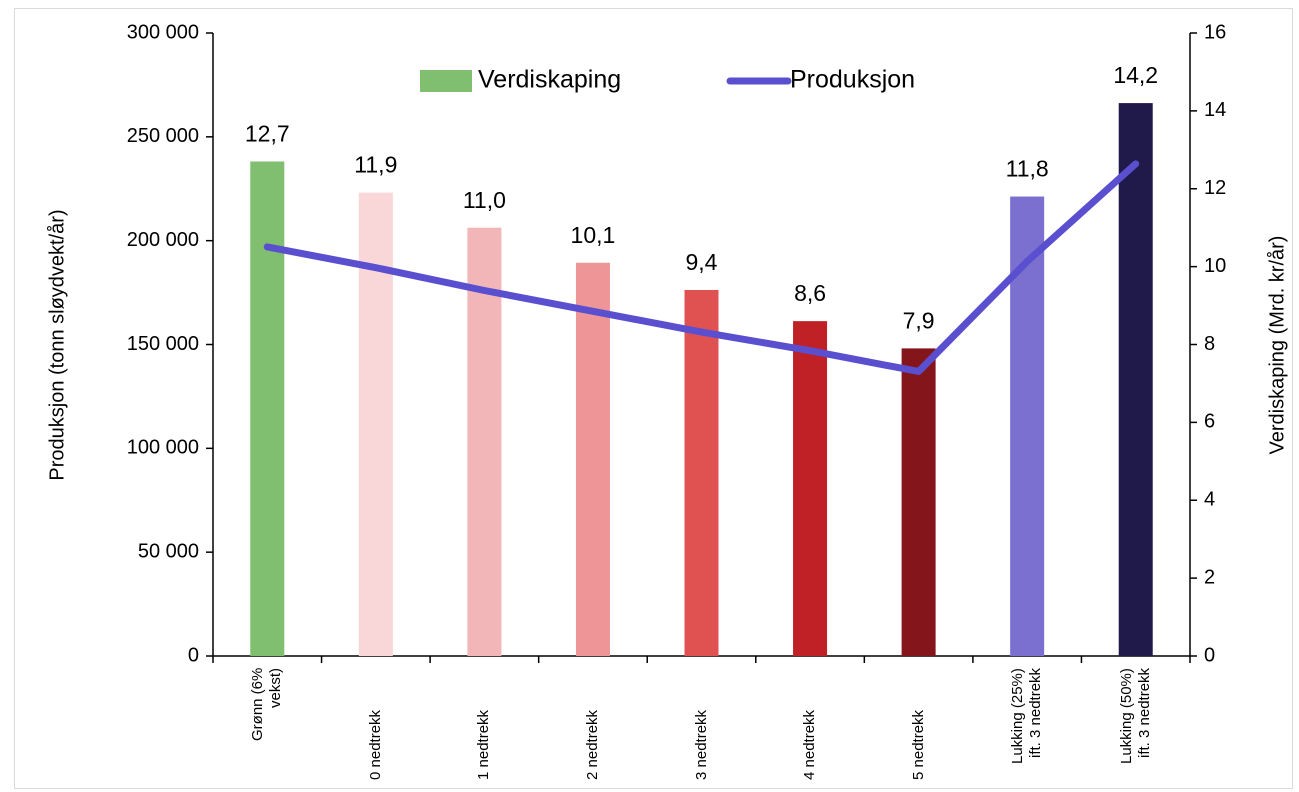 Image resolution: width=1299 pixels, height=792 pixels. Describe the element at coordinates (1209, 655) in the screenshot. I see `y2-tick-label: 0` at that location.